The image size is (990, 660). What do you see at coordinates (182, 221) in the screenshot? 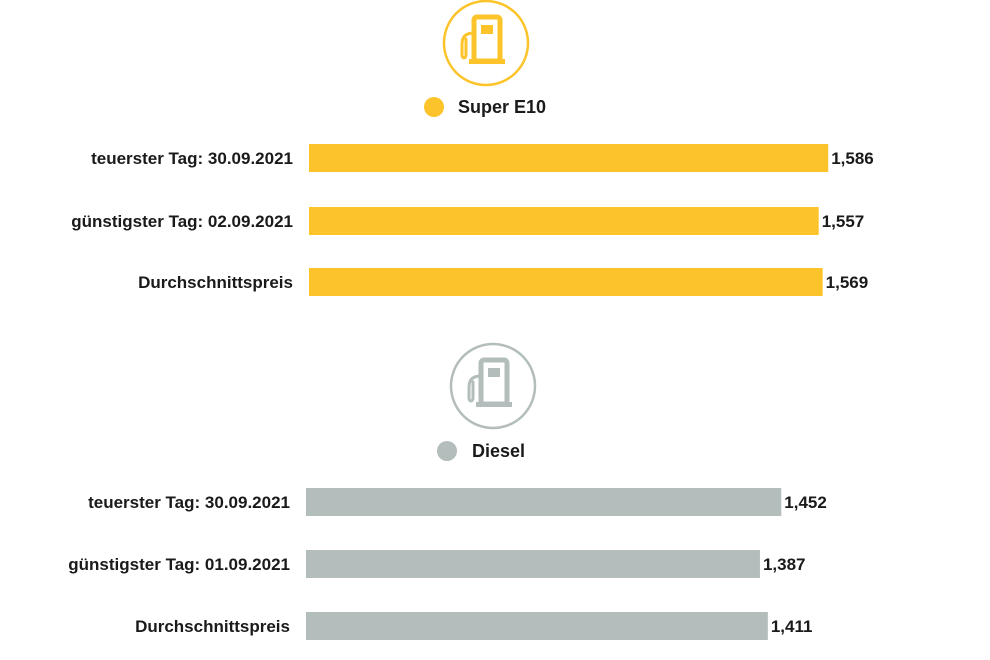
I see `category-label: günstigster Tag: 02.09.2021` at bounding box center [182, 221].